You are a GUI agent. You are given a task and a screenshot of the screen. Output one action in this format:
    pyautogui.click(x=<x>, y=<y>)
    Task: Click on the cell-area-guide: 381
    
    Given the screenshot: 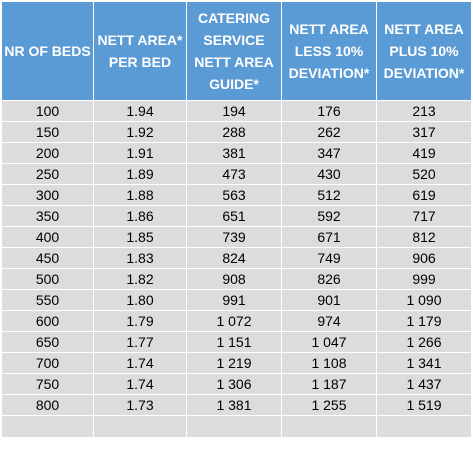 What is the action you would take?
    pyautogui.click(x=234, y=153)
    